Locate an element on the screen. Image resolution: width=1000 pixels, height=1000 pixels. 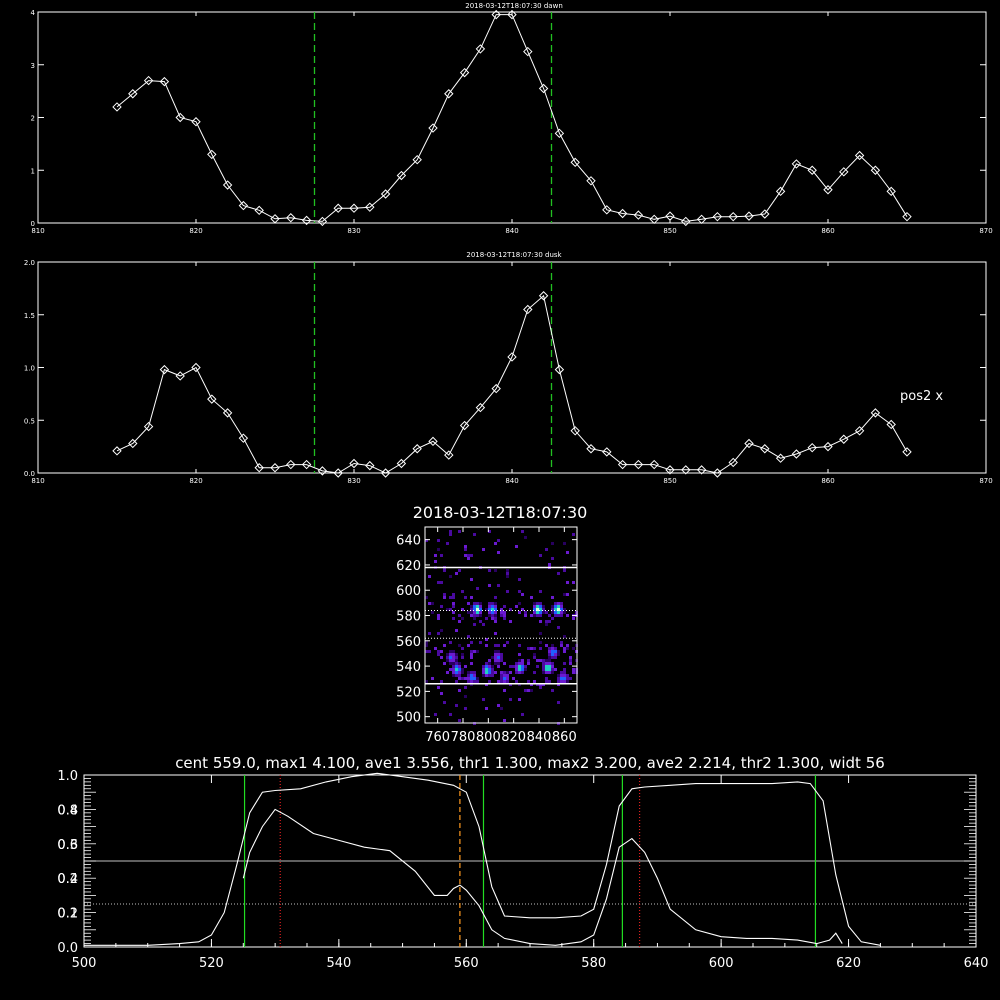
dusk-title: 2018-03-12T18:07:30 dusk is located at coordinates (514, 255).